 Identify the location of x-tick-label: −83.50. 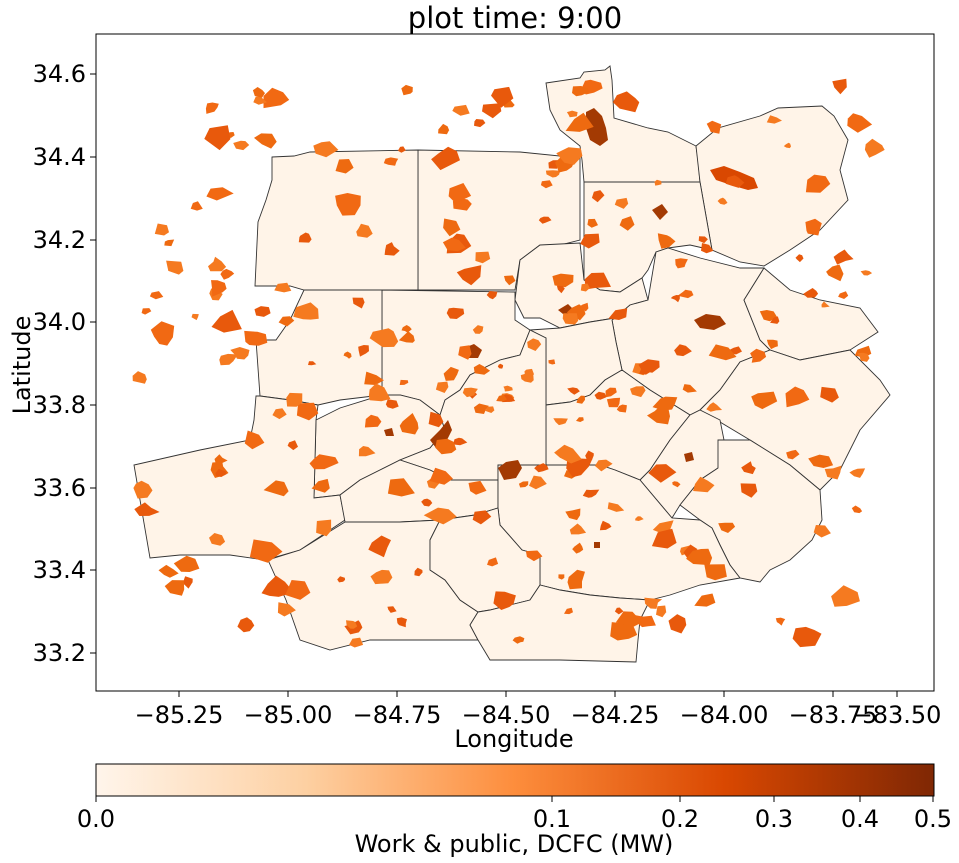
(897, 715).